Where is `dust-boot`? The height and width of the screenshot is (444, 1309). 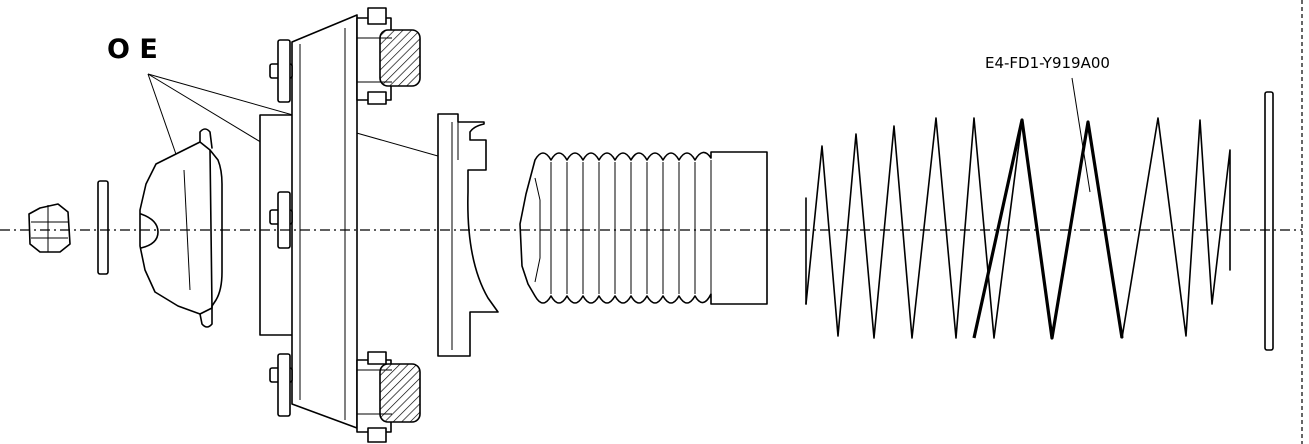
dust-boot is located at coordinates (643, 228).